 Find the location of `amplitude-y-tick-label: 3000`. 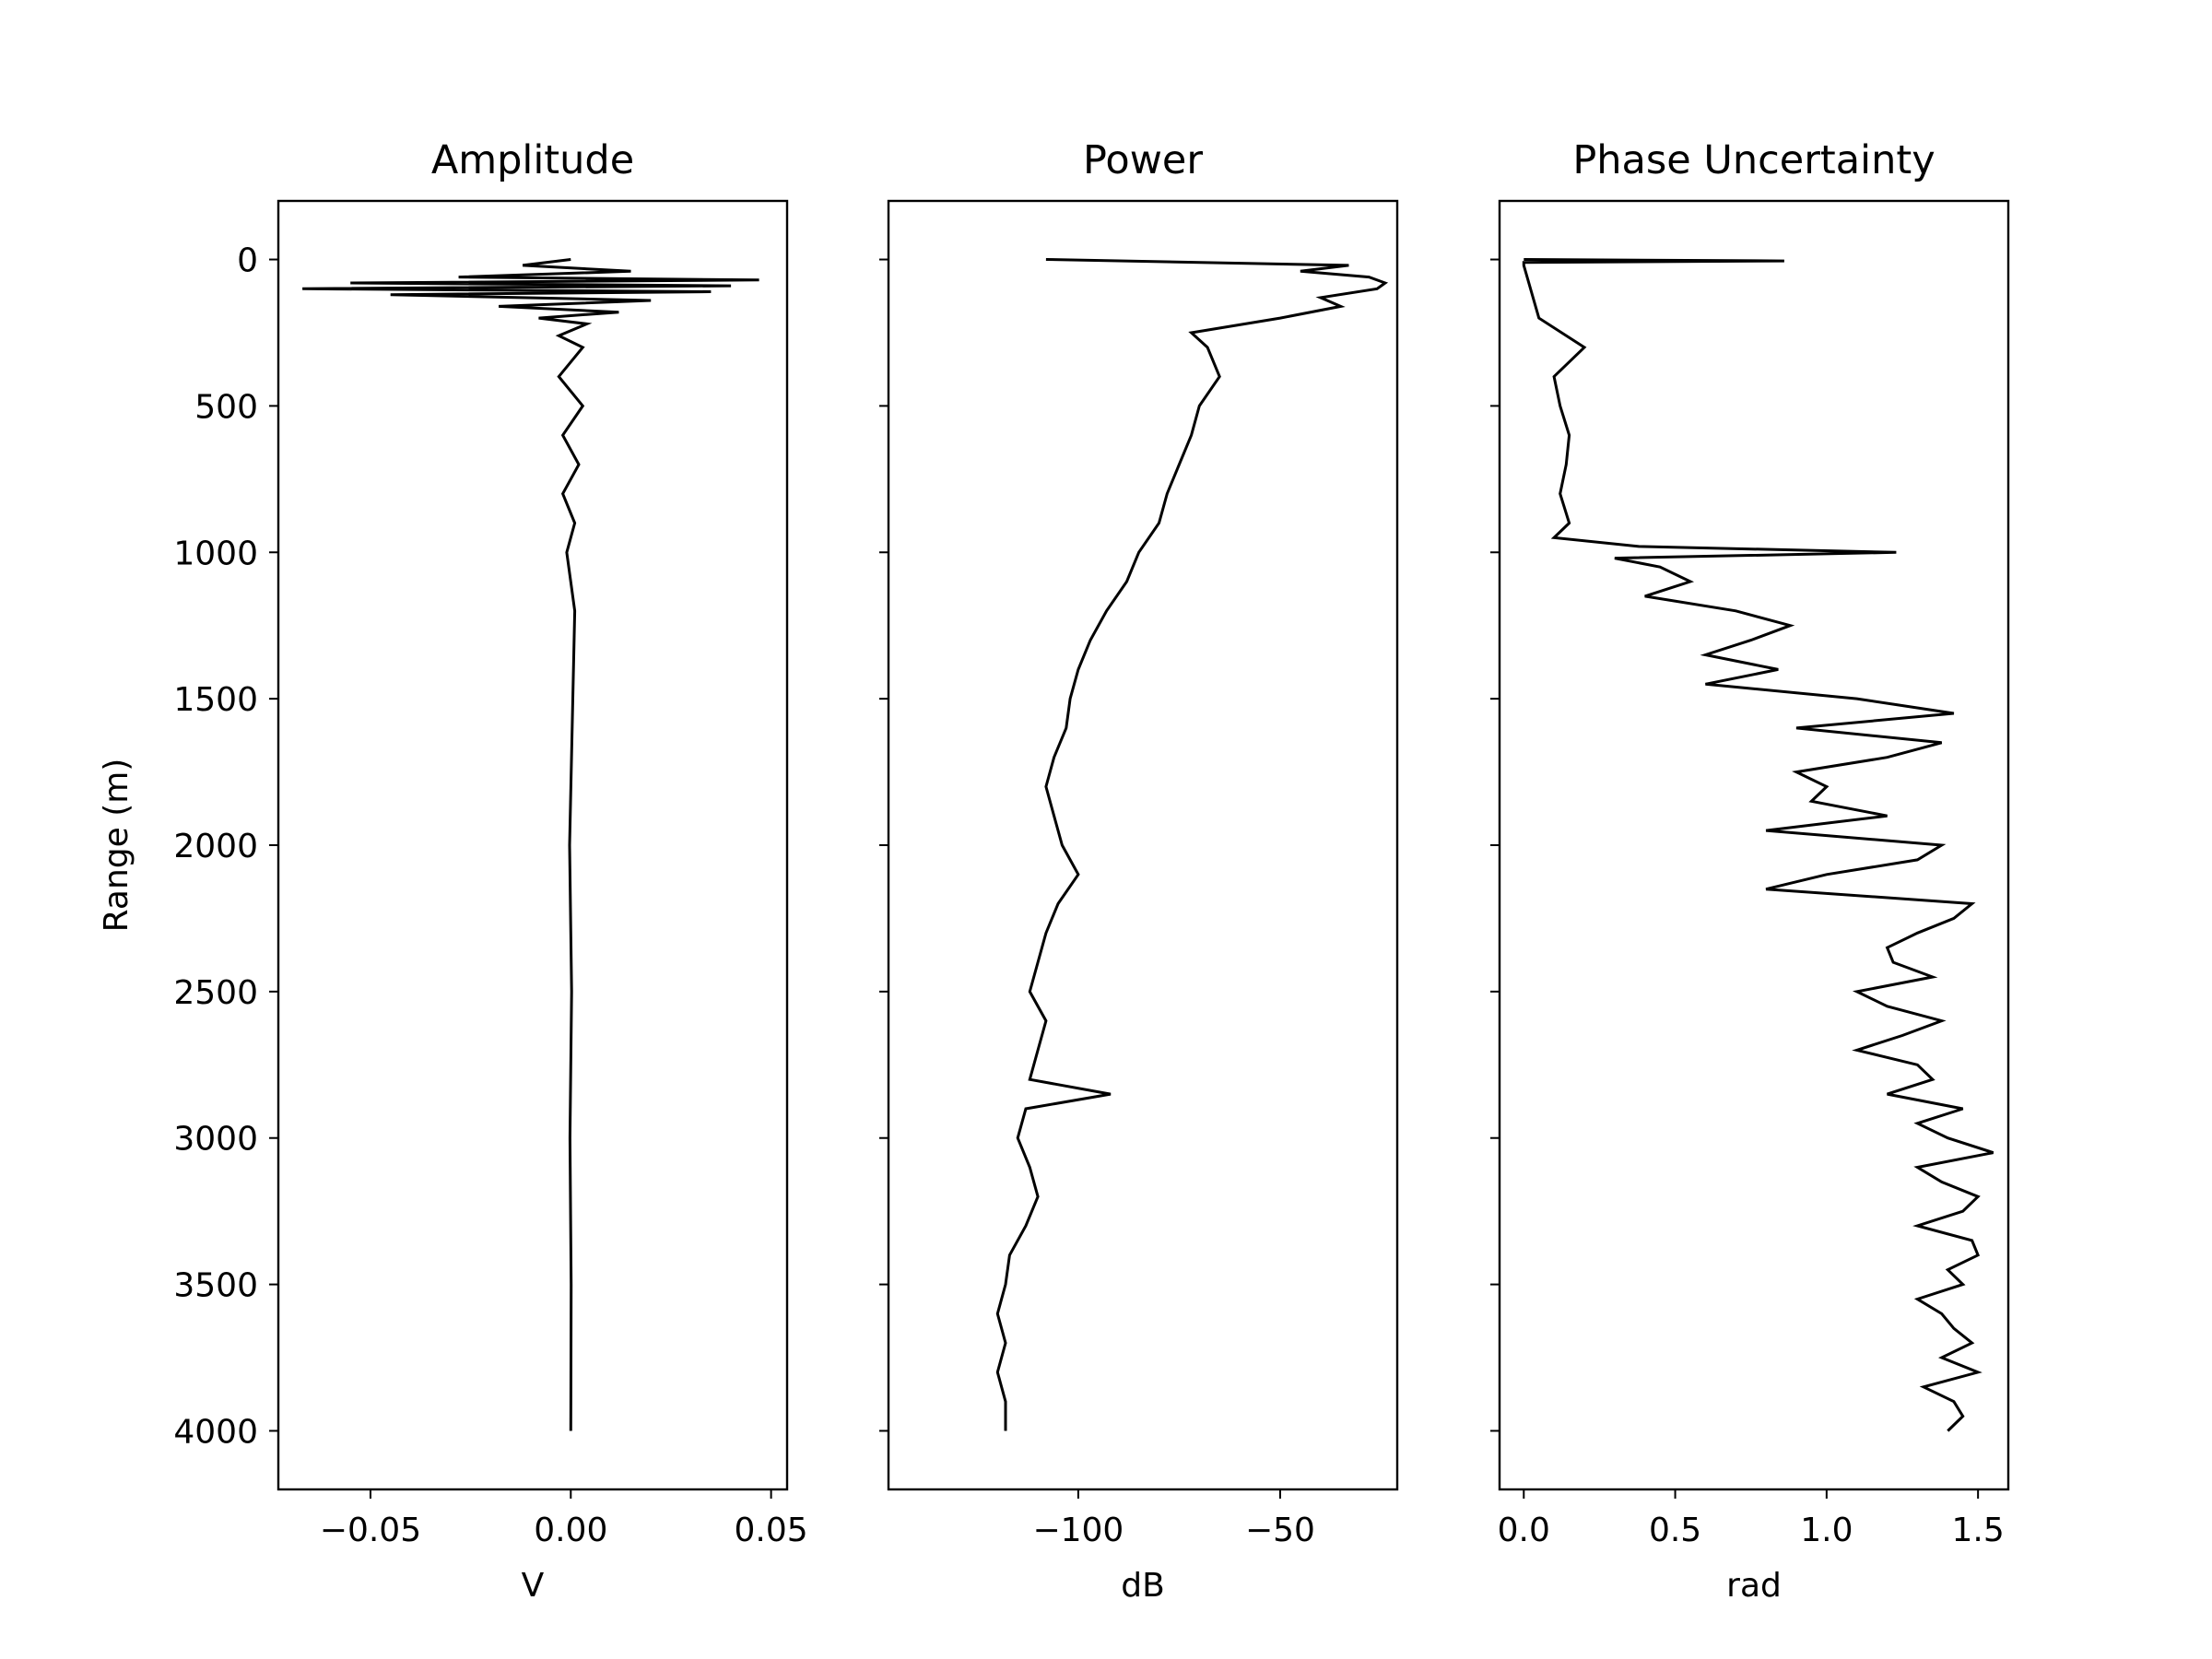

amplitude-y-tick-label: 3000 is located at coordinates (215, 1140).